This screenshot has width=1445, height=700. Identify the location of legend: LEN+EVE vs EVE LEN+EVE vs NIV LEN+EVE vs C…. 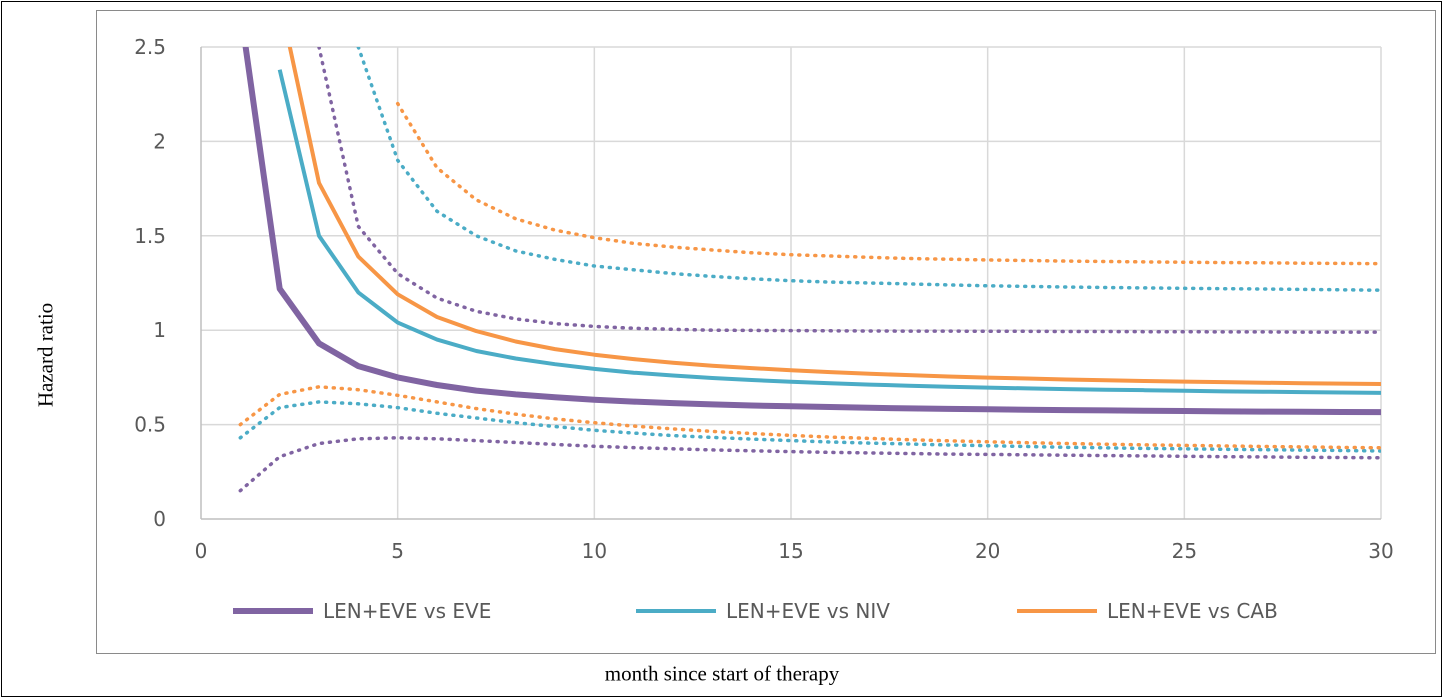
(755, 611).